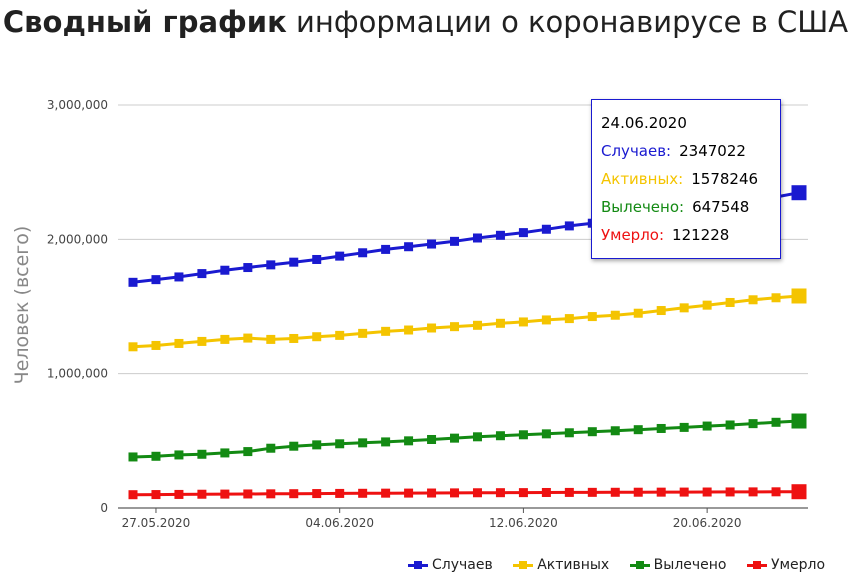  Describe the element at coordinates (450, 565) in the screenshot. I see `legend-item-cases: Случаев` at that location.